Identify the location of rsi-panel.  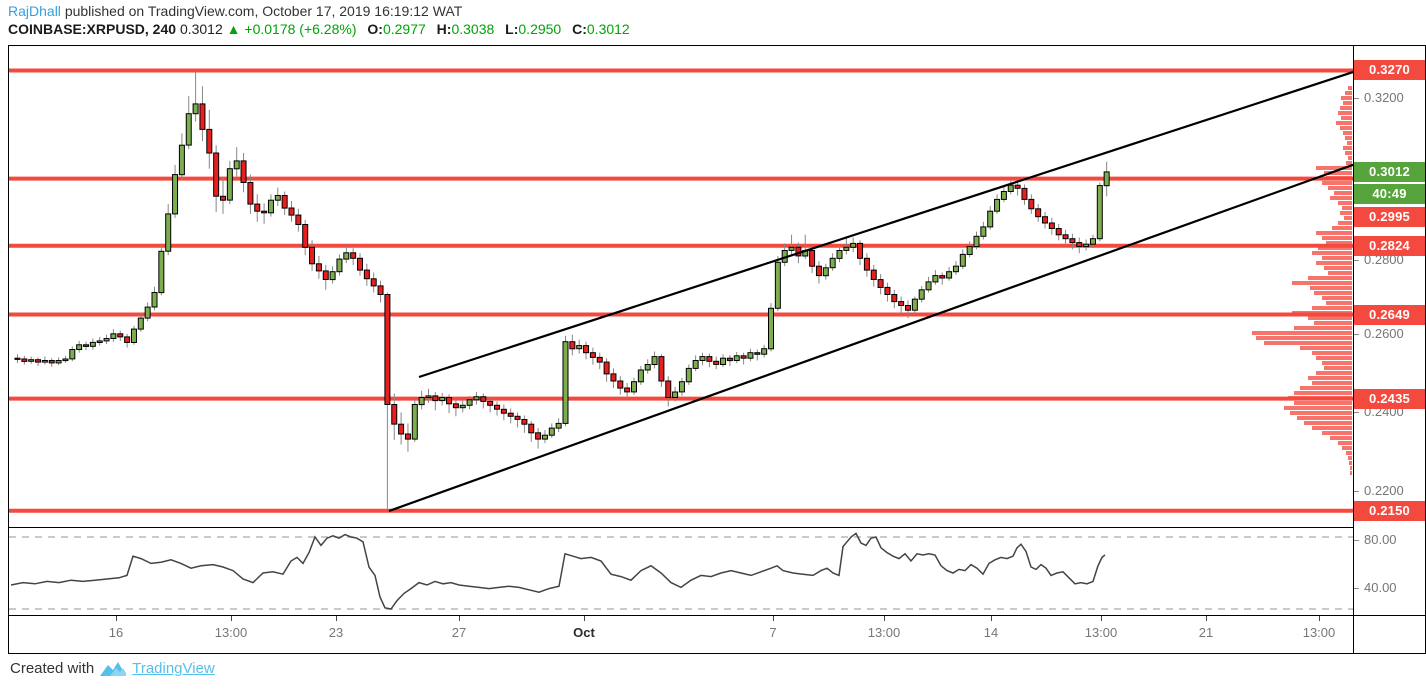
(681, 571).